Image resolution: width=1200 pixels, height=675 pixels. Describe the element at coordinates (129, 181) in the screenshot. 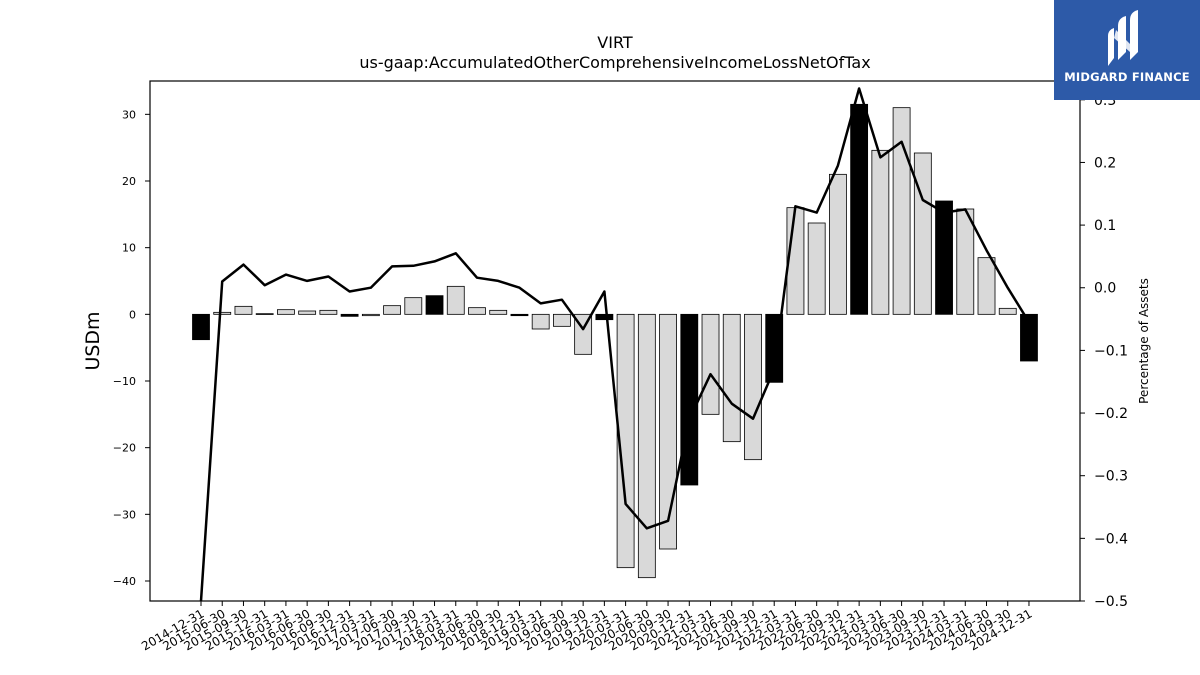

I see `y-tick-label: 20` at that location.